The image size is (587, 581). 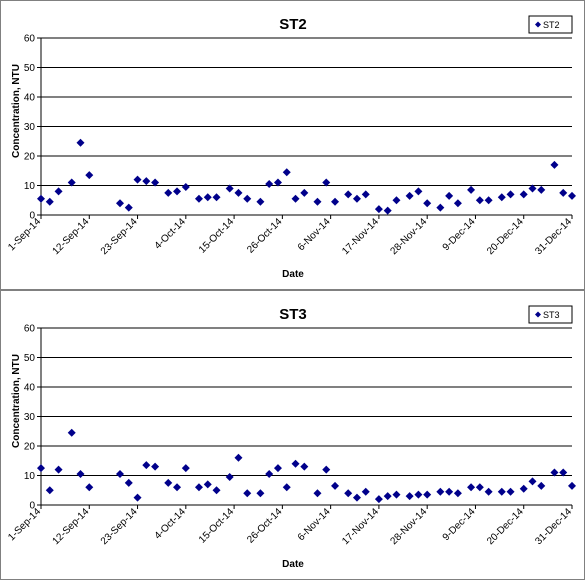 What do you see at coordinates (293, 24) in the screenshot?
I see `chart-title: ST2` at bounding box center [293, 24].